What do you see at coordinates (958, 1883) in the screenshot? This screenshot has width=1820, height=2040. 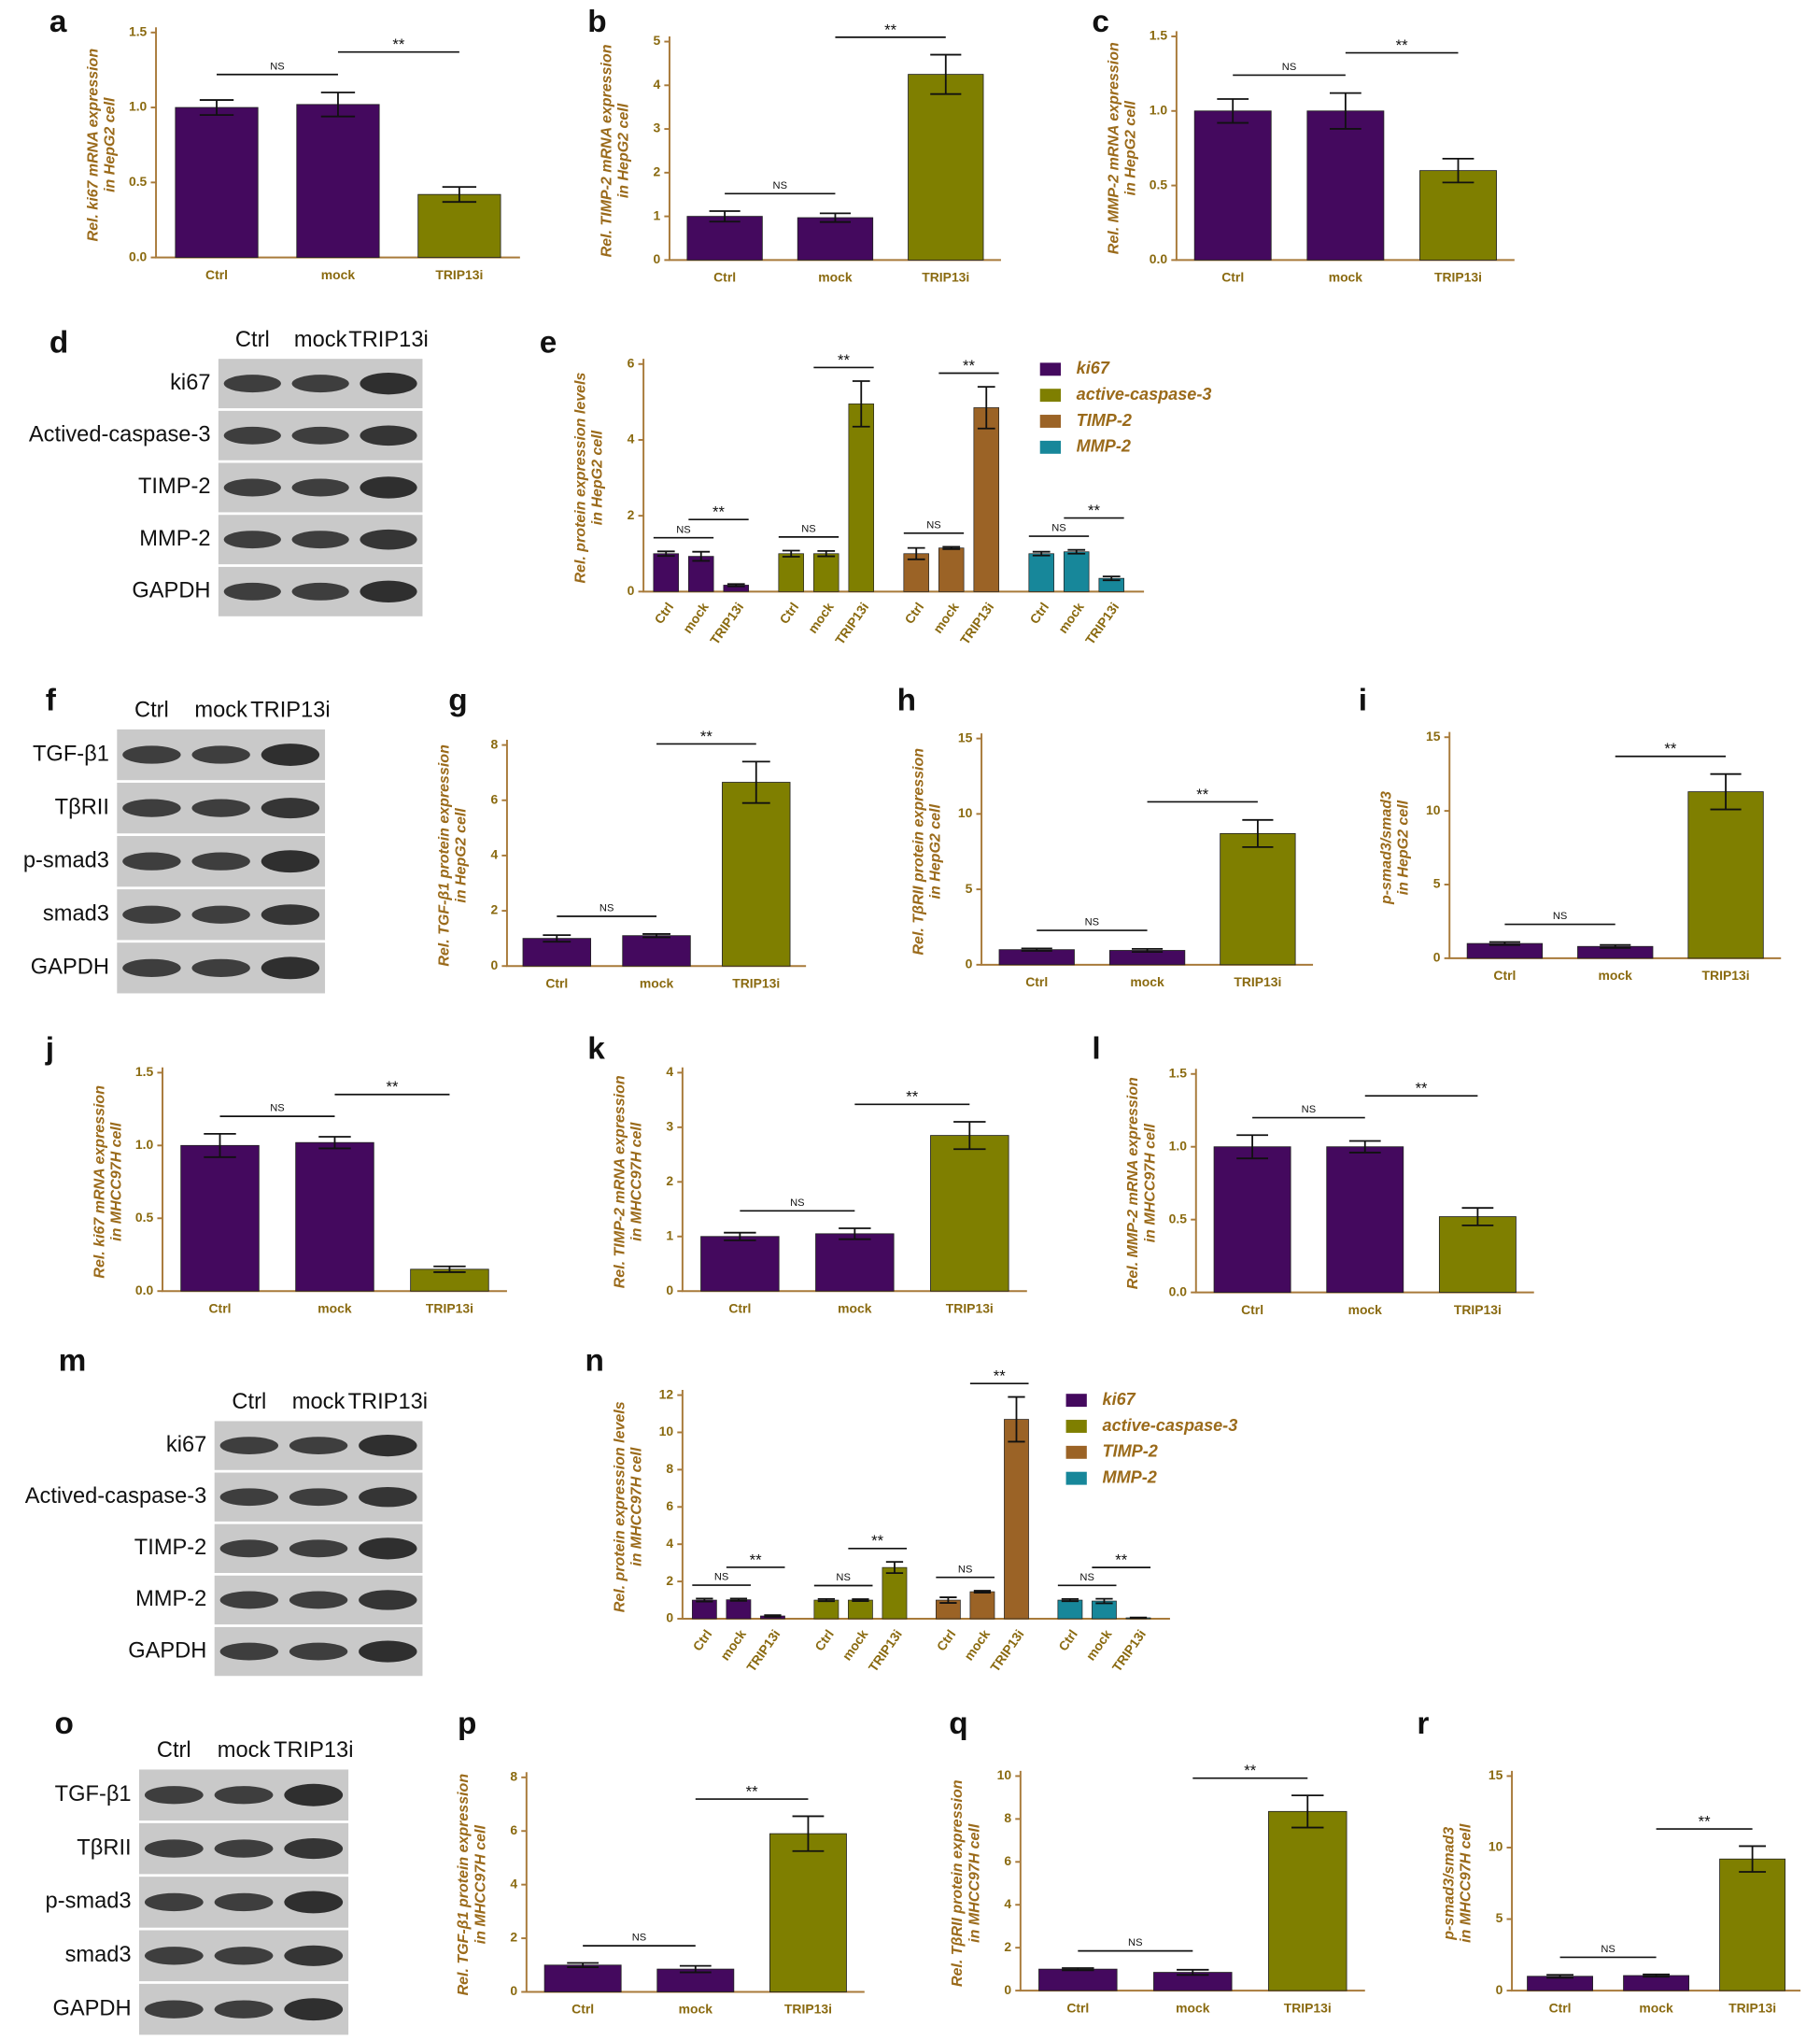 I see `y-axis-label: Rel. TβRII protein expression` at bounding box center [958, 1883].